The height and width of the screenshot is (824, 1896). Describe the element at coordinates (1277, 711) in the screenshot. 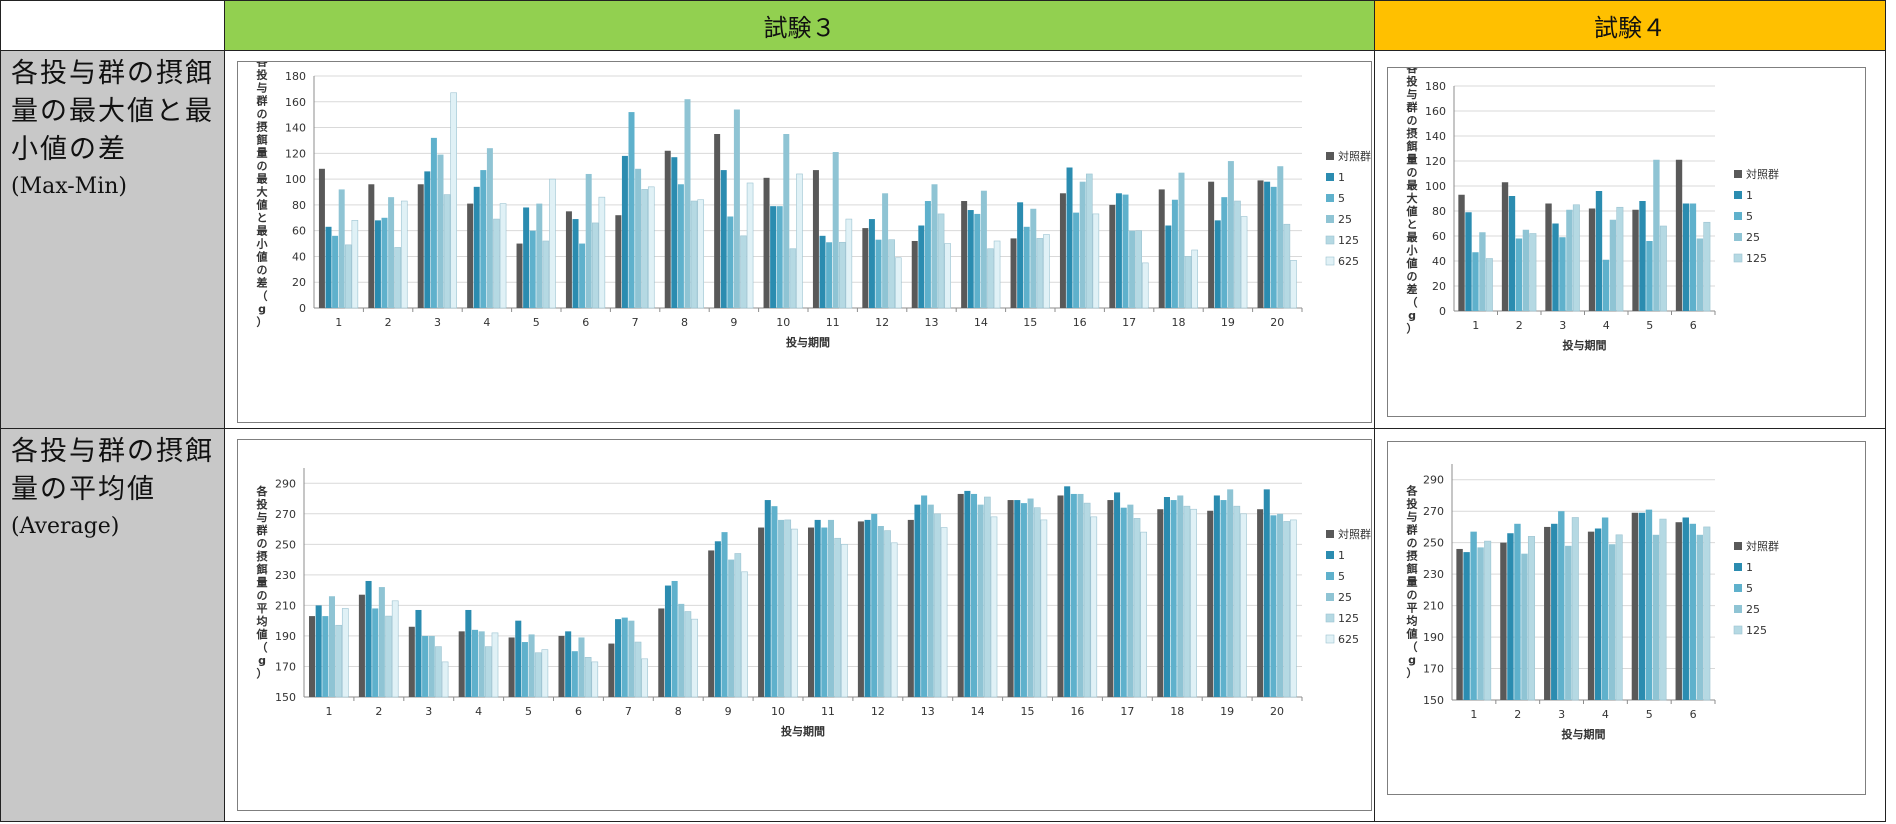

I see `x-tick-label: 20` at that location.